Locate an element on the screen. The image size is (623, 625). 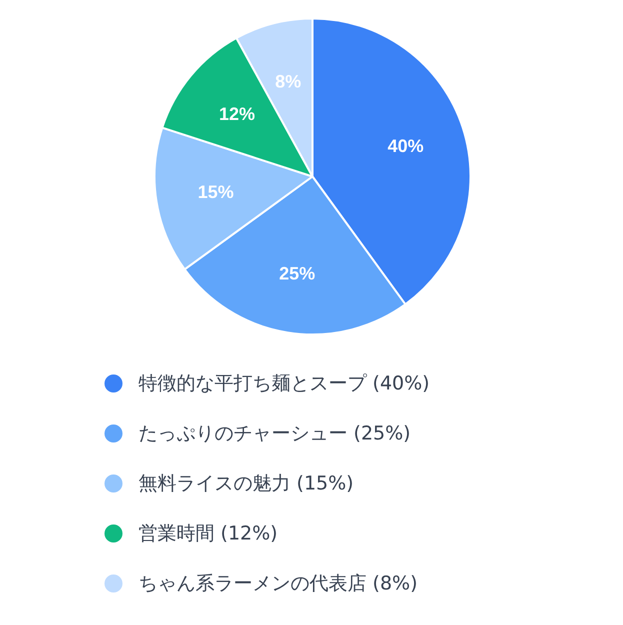
data-label: 40% is located at coordinates (406, 146).